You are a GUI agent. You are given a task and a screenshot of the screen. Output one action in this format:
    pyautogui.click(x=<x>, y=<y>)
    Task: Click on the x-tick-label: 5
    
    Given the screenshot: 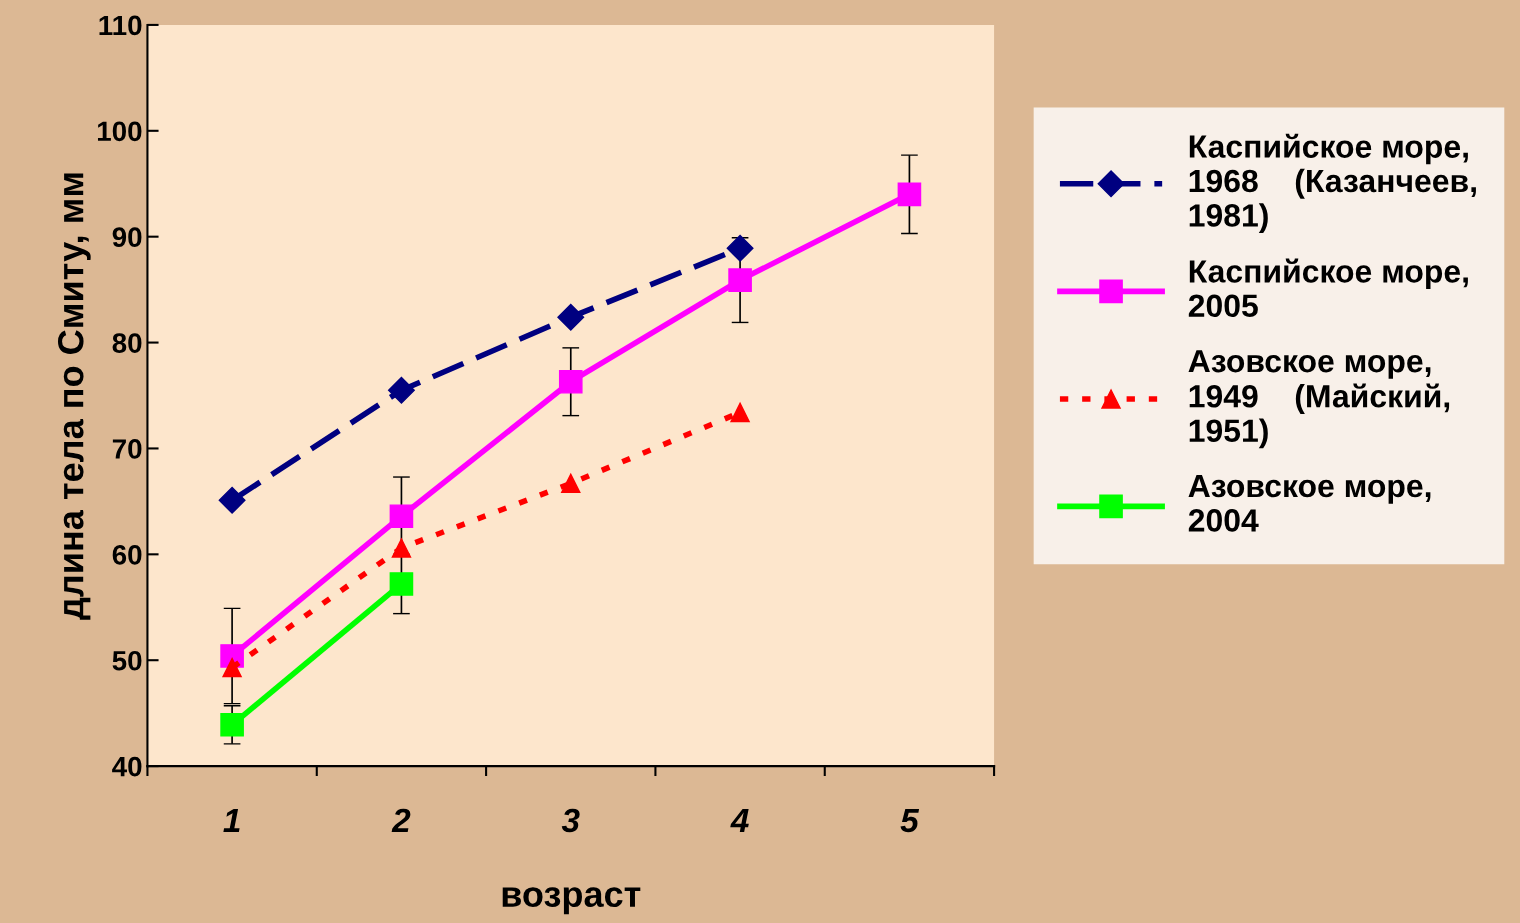 What is the action you would take?
    pyautogui.click(x=910, y=820)
    